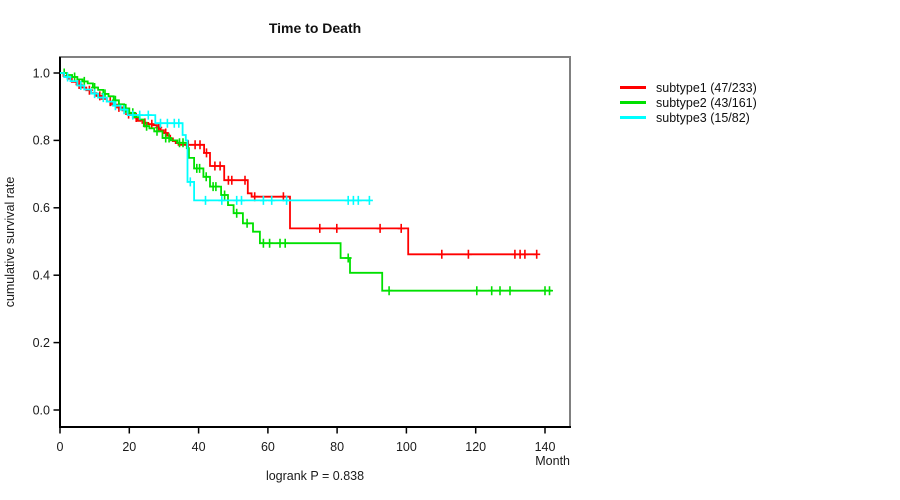  Describe the element at coordinates (41, 343) in the screenshot. I see `y-tick-label: 0.2` at that location.